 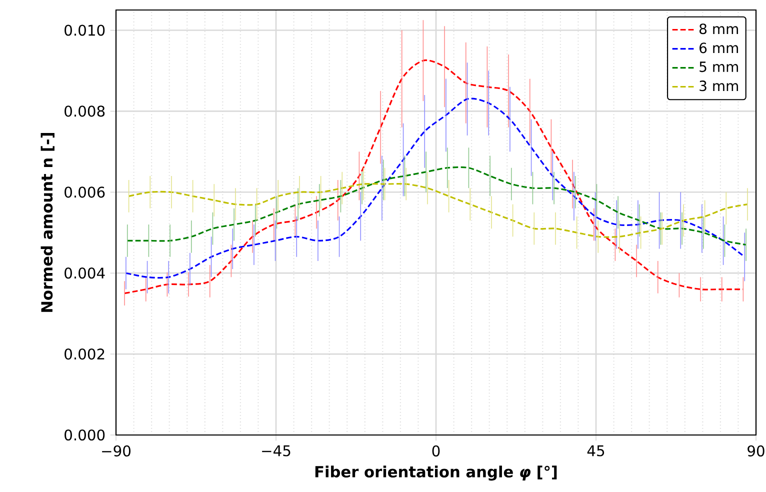 What do you see at coordinates (756, 450) in the screenshot?
I see `x-tick-label: 90` at bounding box center [756, 450].